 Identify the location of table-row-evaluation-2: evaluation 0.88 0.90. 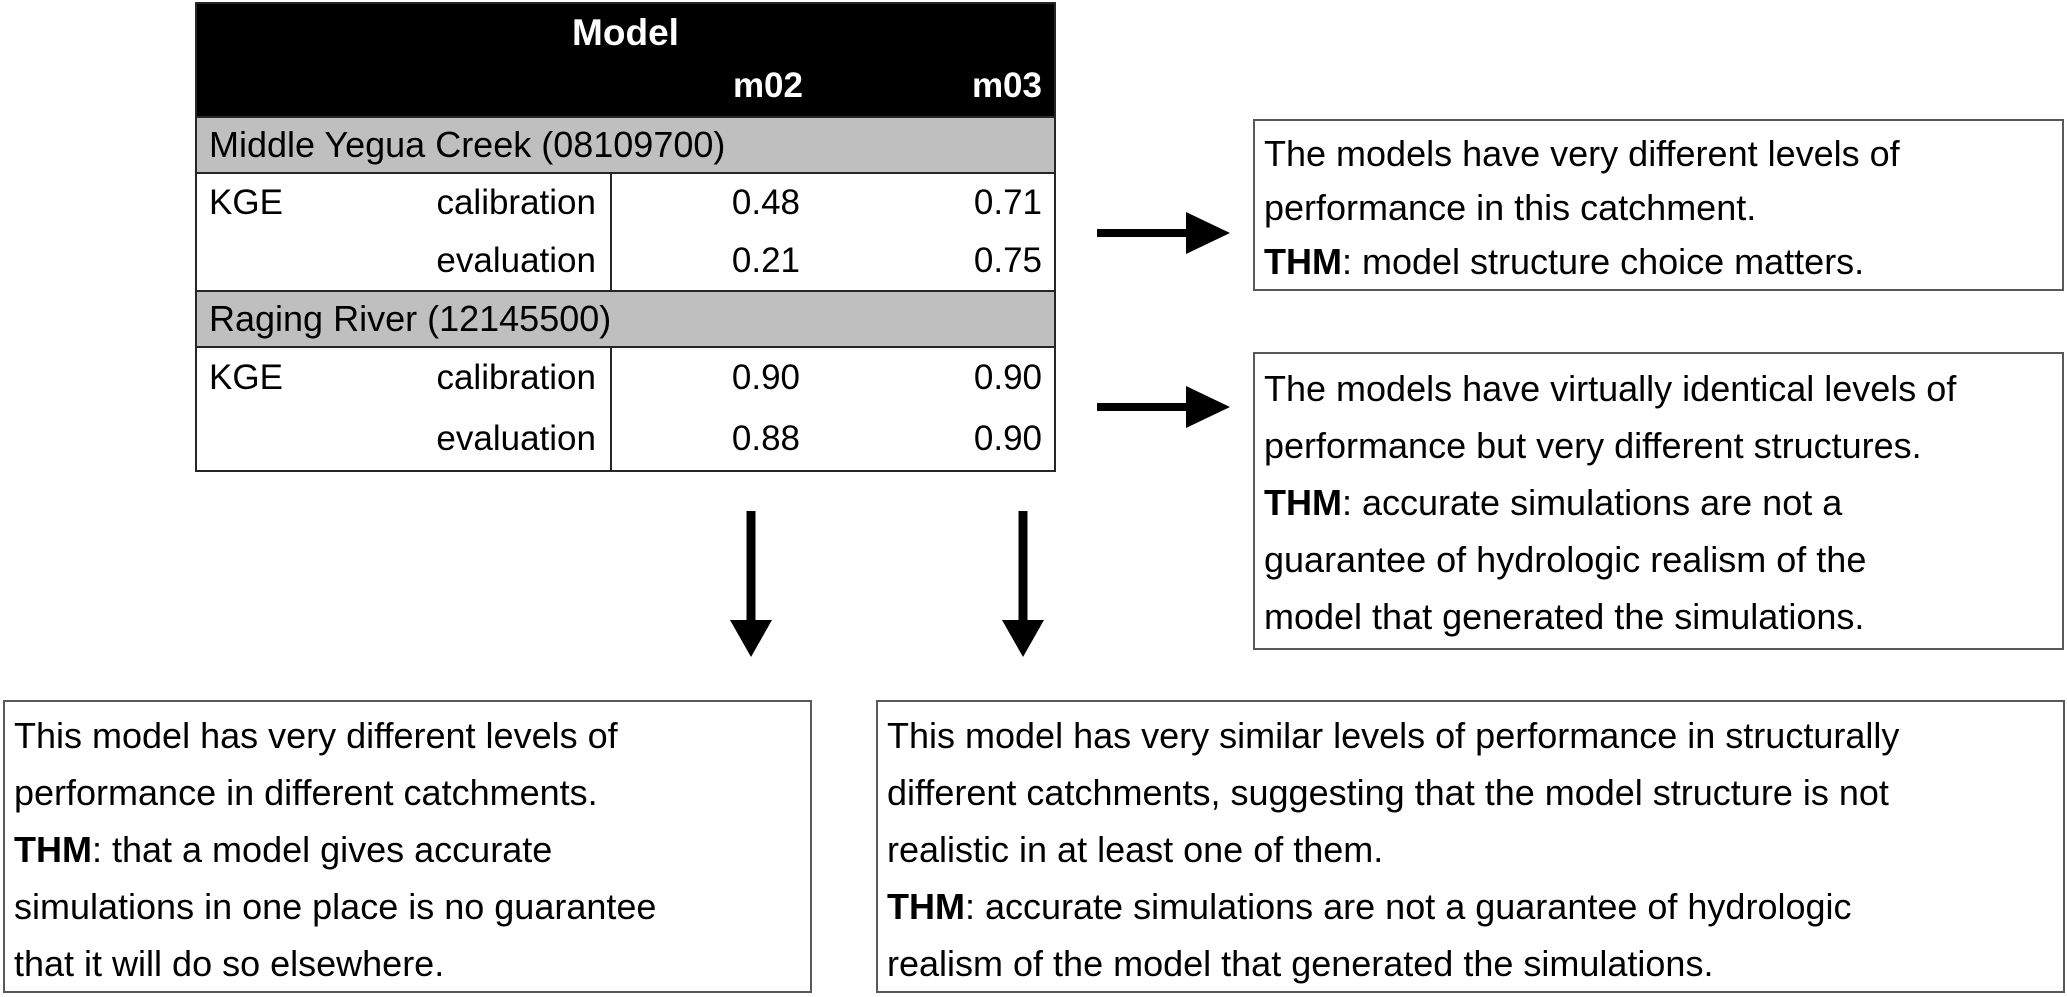
(625, 439).